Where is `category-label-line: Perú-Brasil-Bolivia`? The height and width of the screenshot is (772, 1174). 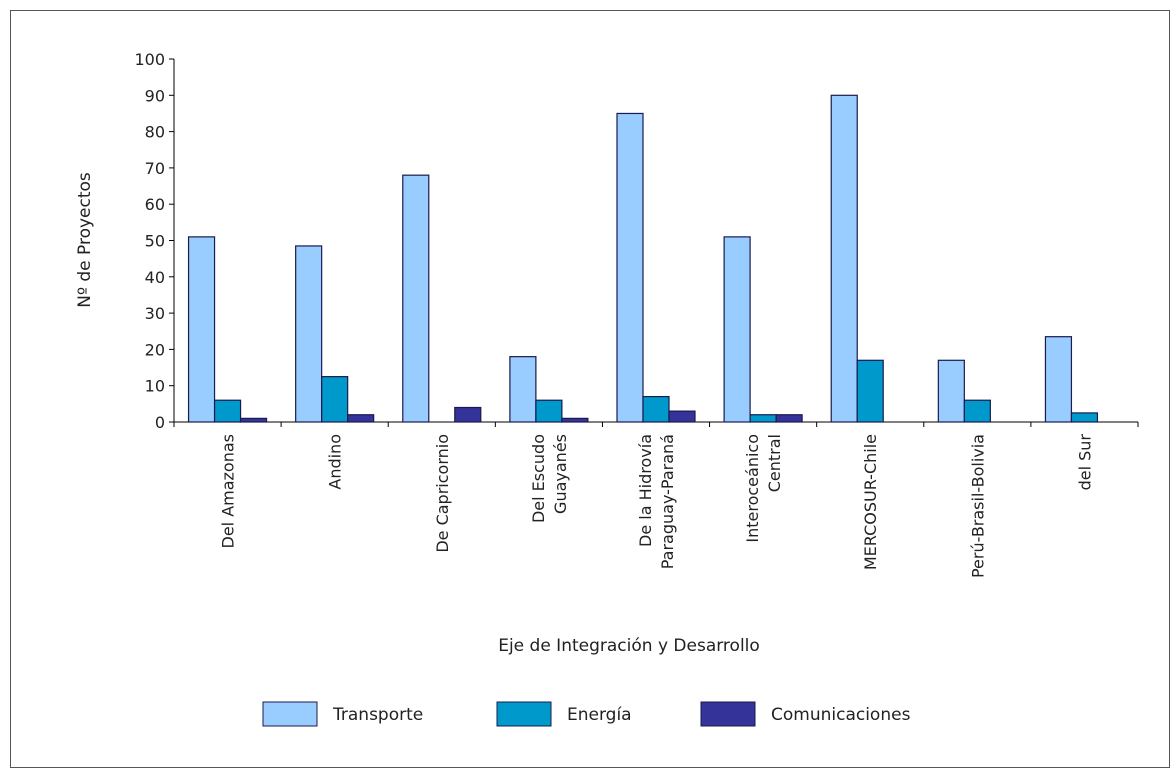
category-label-line: Perú-Brasil-Bolivia is located at coordinates (977, 506).